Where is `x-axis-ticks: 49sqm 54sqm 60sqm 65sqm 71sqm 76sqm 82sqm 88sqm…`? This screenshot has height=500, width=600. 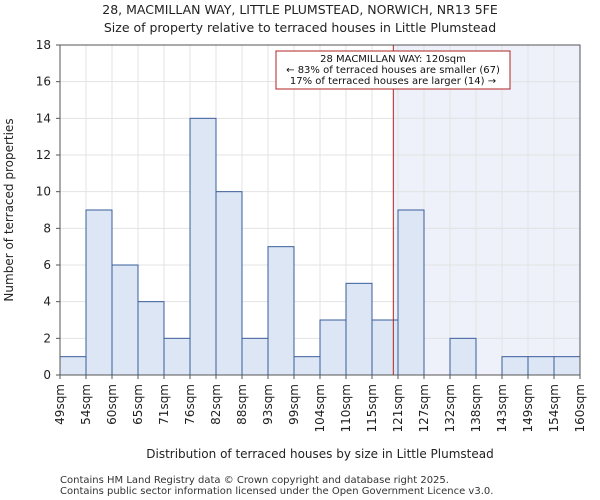 x-axis-ticks: 49sqm 54sqm 60sqm 65sqm 71sqm 76sqm 82sqm 88sqm… is located at coordinates (320, 403).